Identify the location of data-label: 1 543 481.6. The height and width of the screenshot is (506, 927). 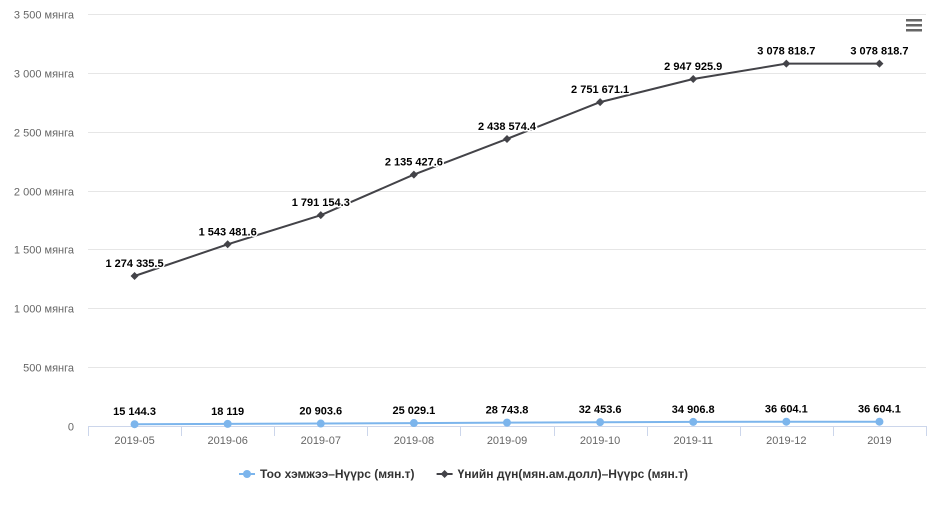
(228, 232).